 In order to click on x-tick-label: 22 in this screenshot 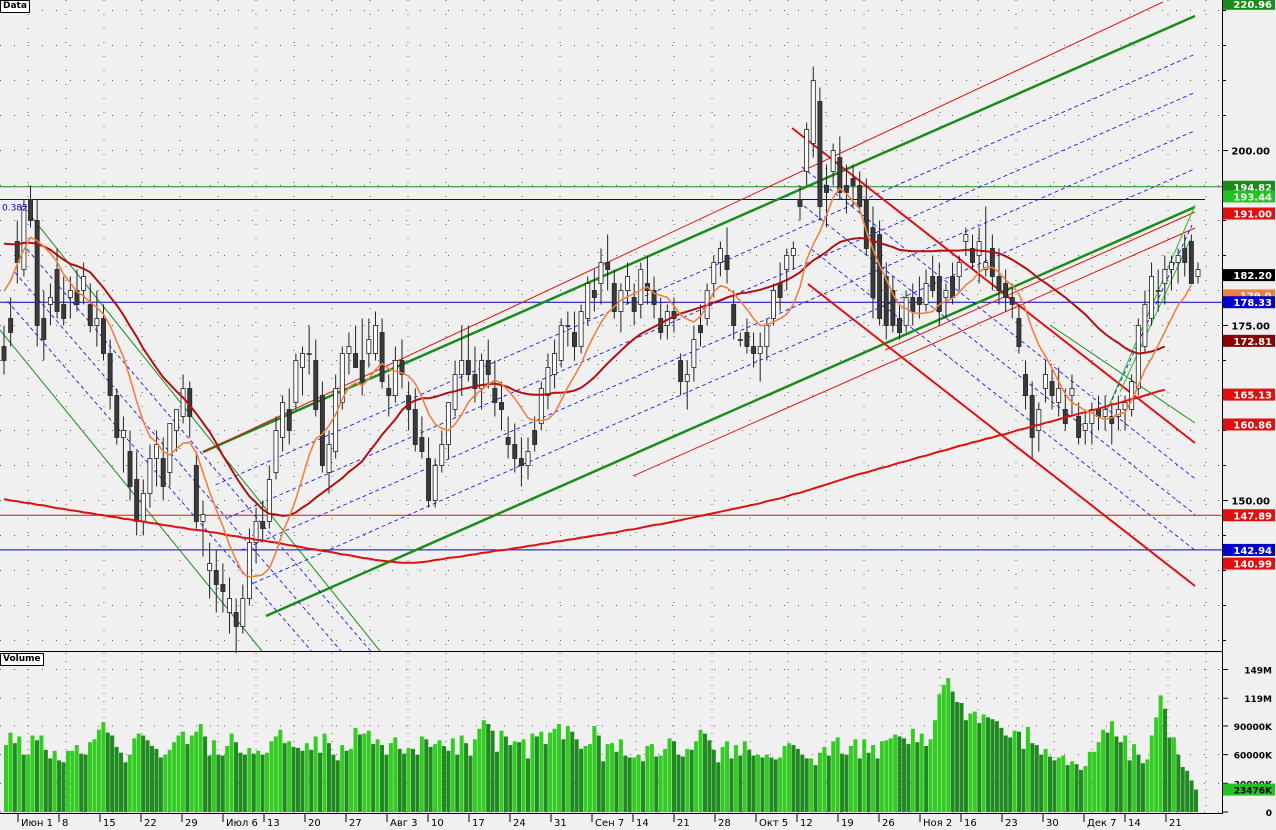, I will do `click(150, 823)`.